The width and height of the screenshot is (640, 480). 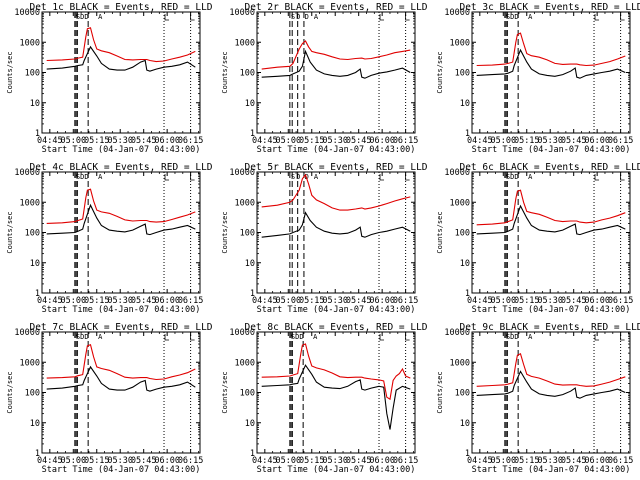 What do you see at coordinates (120, 327) in the screenshot?
I see `chart-title: Det 7c BLACK = Events, RED = LLD` at bounding box center [120, 327].